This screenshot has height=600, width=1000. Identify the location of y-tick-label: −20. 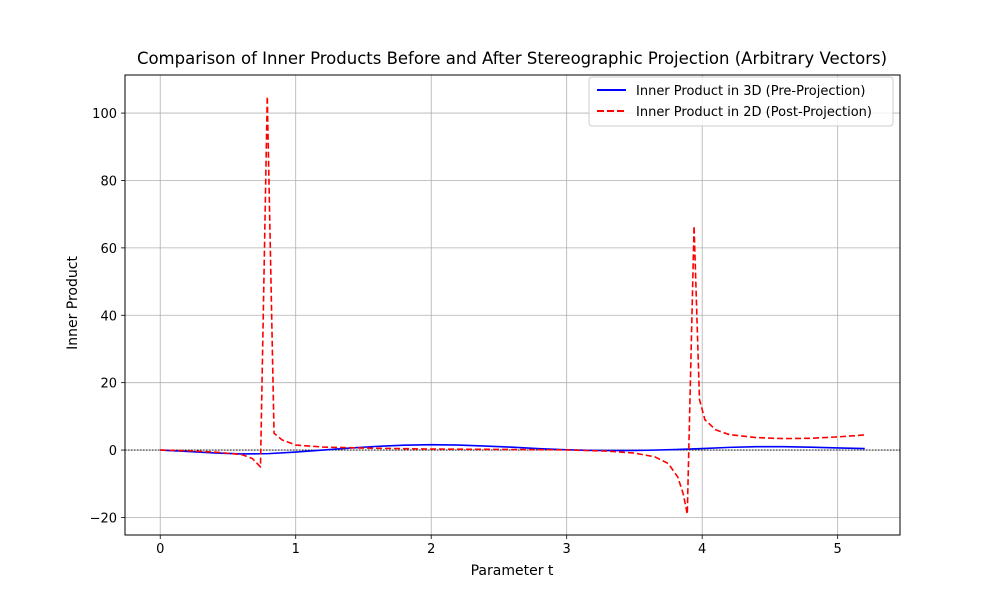
(103, 518).